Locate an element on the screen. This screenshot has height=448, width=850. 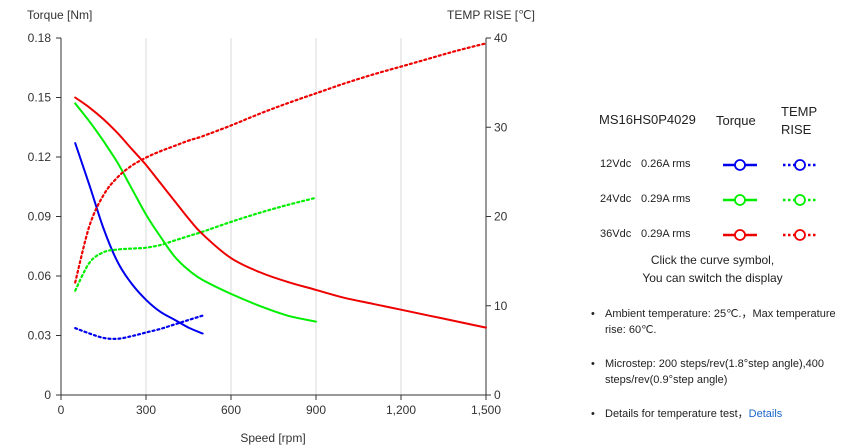
legend-row-12vdc: 12Vdc 0.26A rms is located at coordinates (712, 165).